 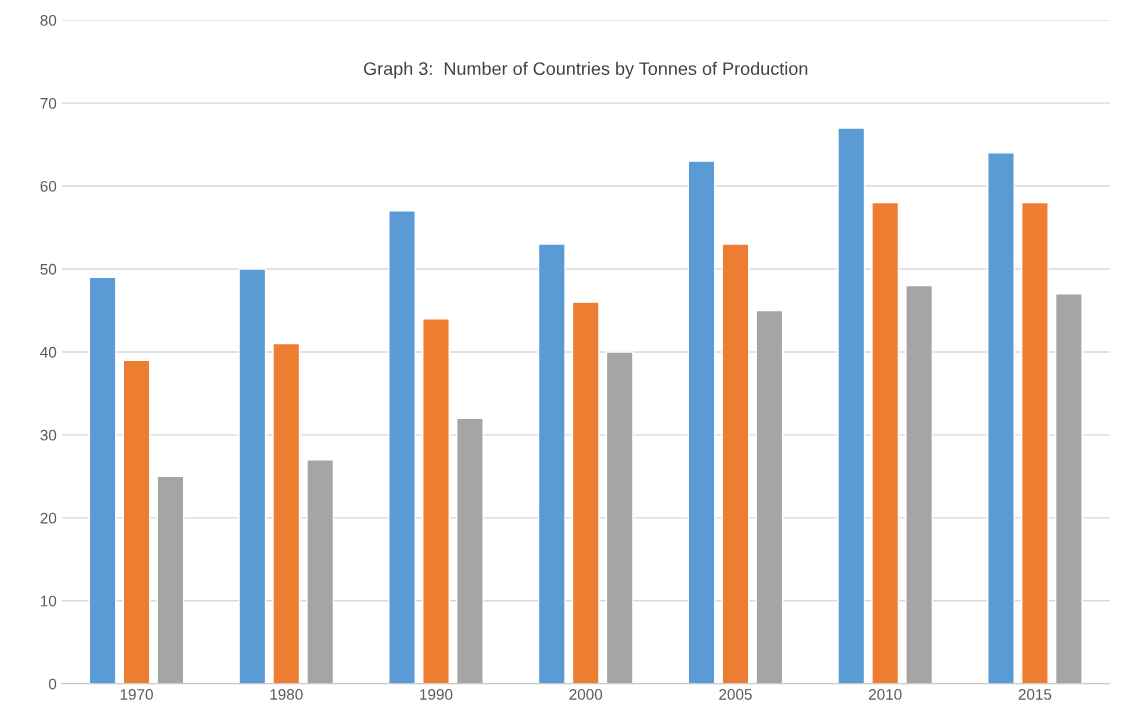 What do you see at coordinates (48, 601) in the screenshot?
I see `y-tick-label: 10` at bounding box center [48, 601].